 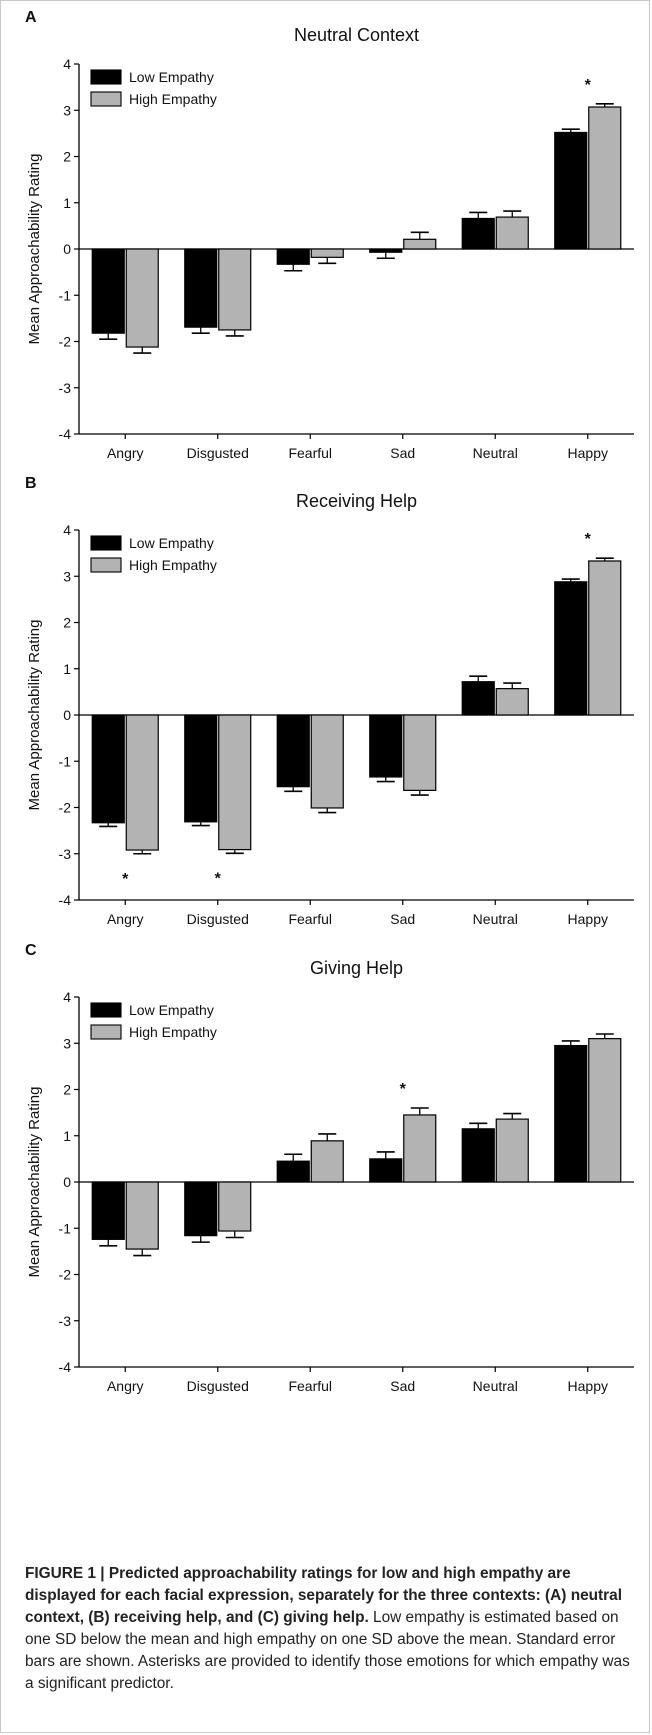 What do you see at coordinates (31, 17) in the screenshot?
I see `panel-label: A` at bounding box center [31, 17].